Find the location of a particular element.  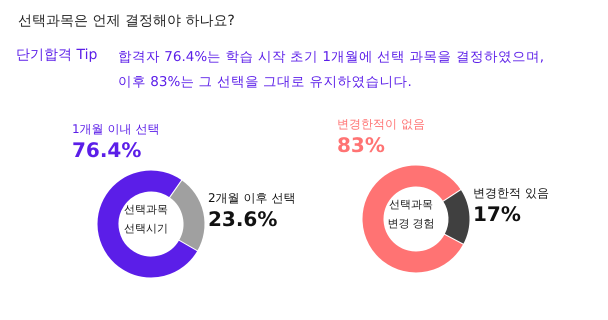

slice-label: 2개월 이후 선택 is located at coordinates (252, 198).